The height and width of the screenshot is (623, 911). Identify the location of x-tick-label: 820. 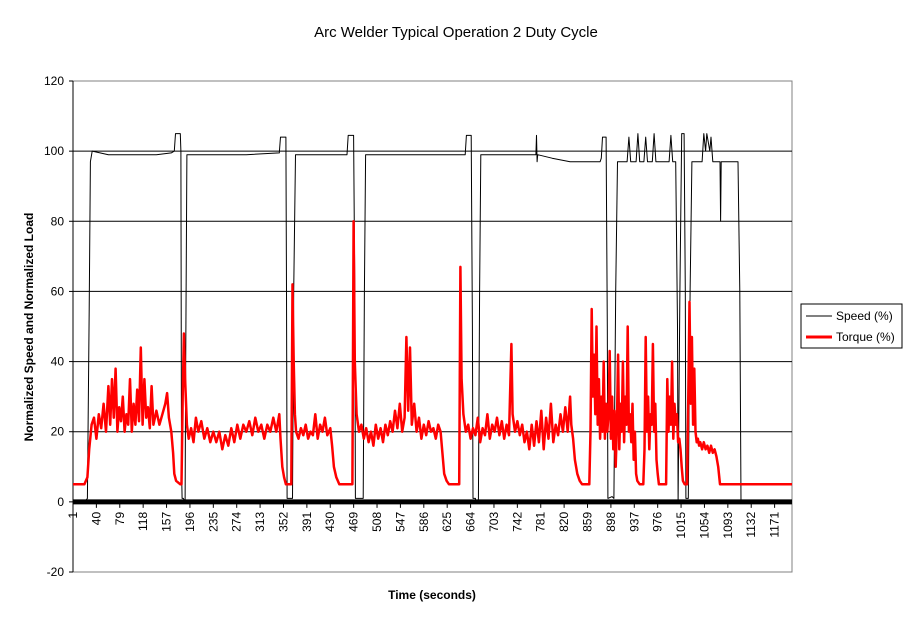
(564, 522).